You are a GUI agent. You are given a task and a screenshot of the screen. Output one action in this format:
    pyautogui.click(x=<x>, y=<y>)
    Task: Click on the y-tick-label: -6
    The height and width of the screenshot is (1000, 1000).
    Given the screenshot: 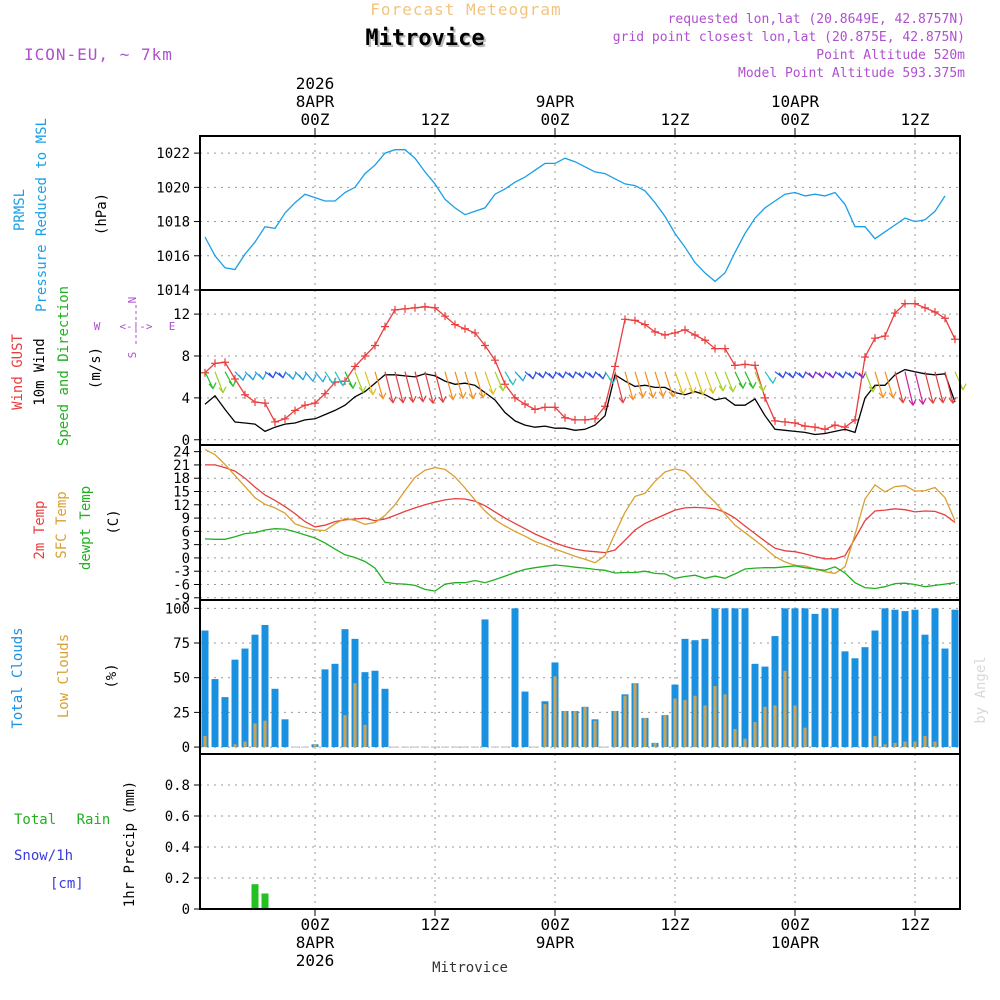 What is the action you would take?
    pyautogui.click(x=181, y=586)
    